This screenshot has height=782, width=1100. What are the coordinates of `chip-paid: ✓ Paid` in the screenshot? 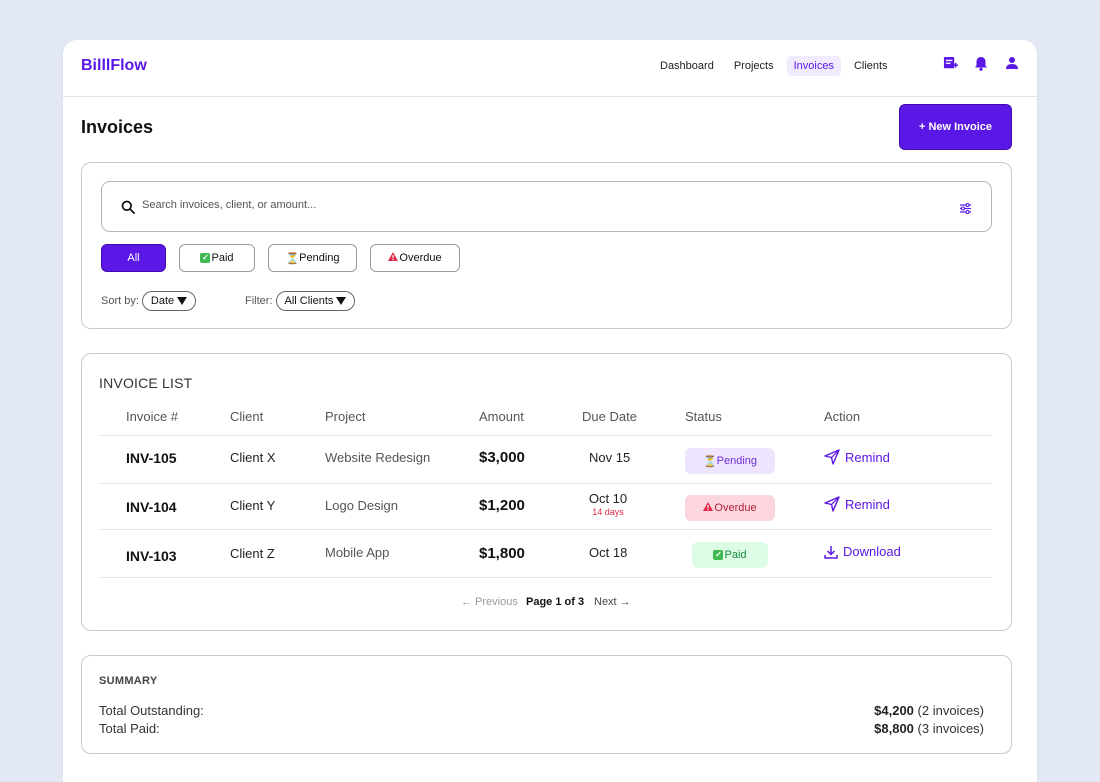 It's located at (217, 258).